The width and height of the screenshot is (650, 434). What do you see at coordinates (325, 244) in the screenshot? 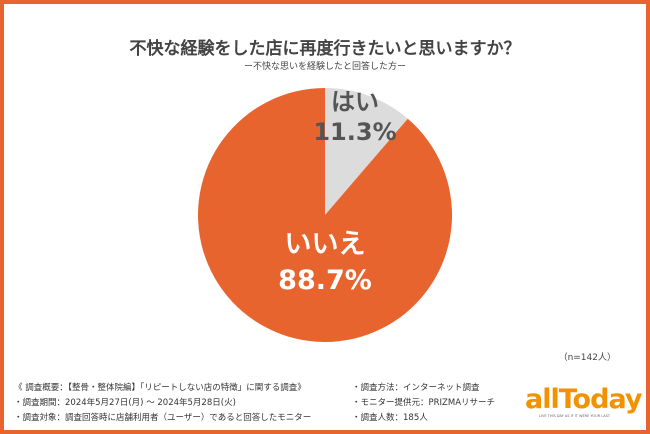
I see `slice-label: いいえ` at bounding box center [325, 244].